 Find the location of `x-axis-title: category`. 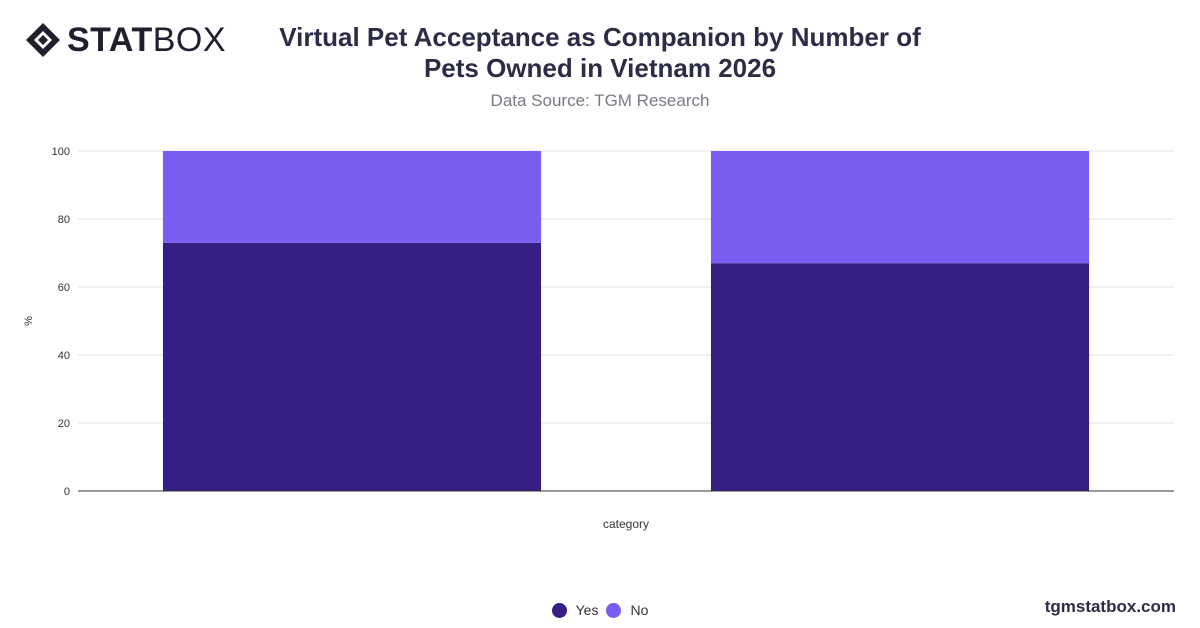

x-axis-title: category is located at coordinates (626, 524).